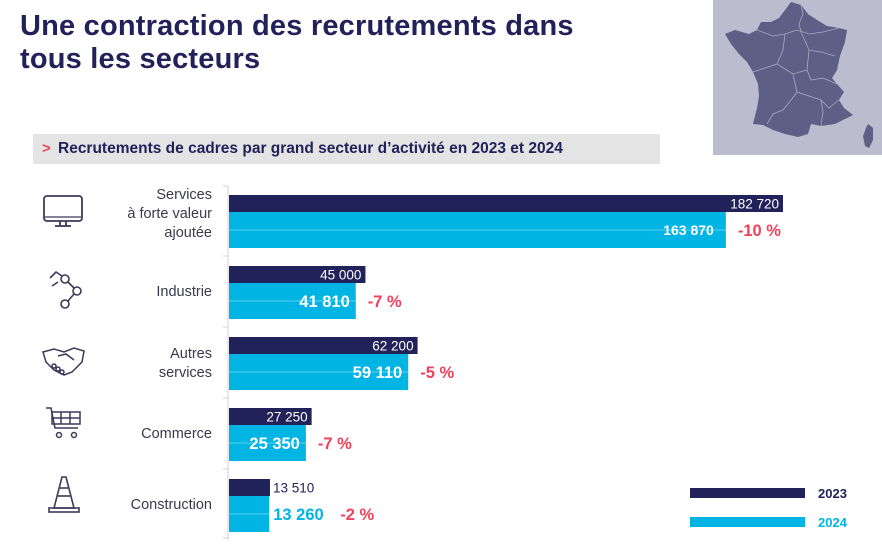 The height and width of the screenshot is (558, 882). Describe the element at coordinates (65, 289) in the screenshot. I see `robot-arm-icon` at that location.